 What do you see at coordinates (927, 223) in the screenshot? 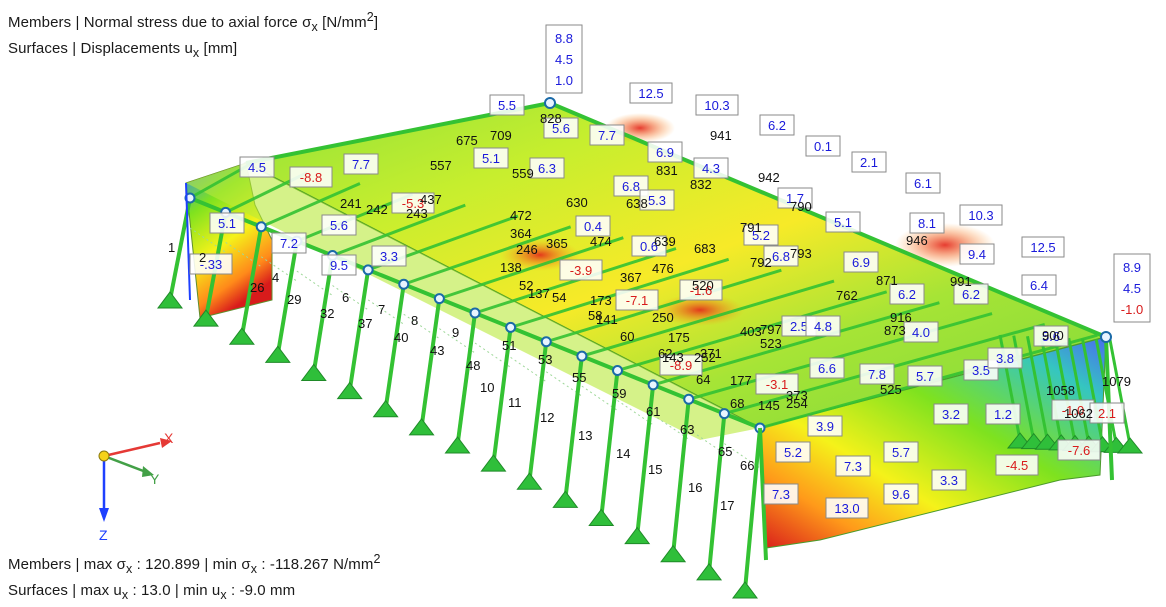
I see `displacement-label: 8.1` at bounding box center [927, 223].